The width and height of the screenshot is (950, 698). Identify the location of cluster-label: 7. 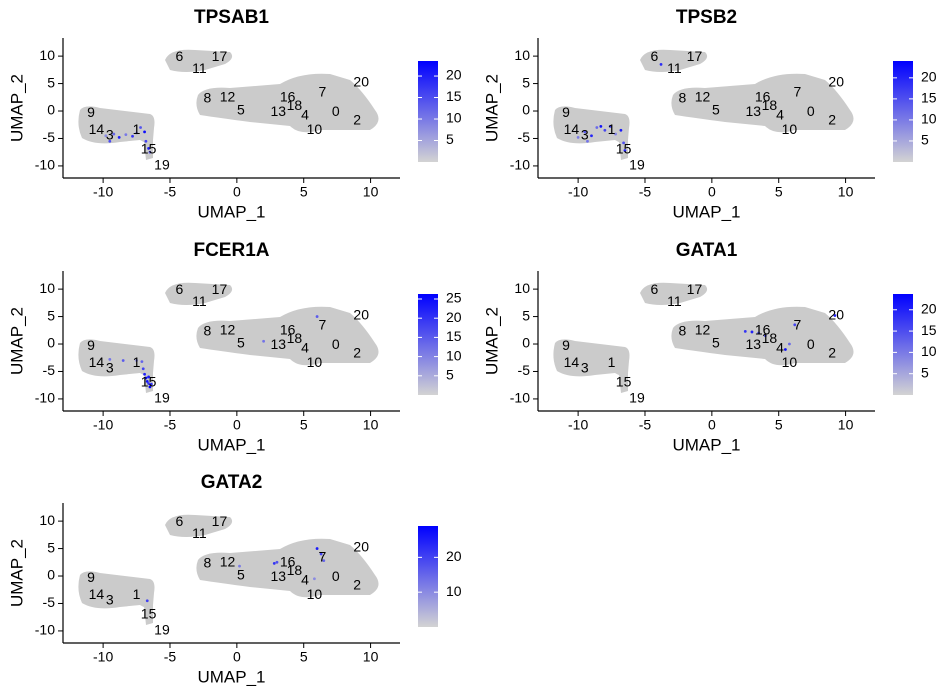
(323, 325).